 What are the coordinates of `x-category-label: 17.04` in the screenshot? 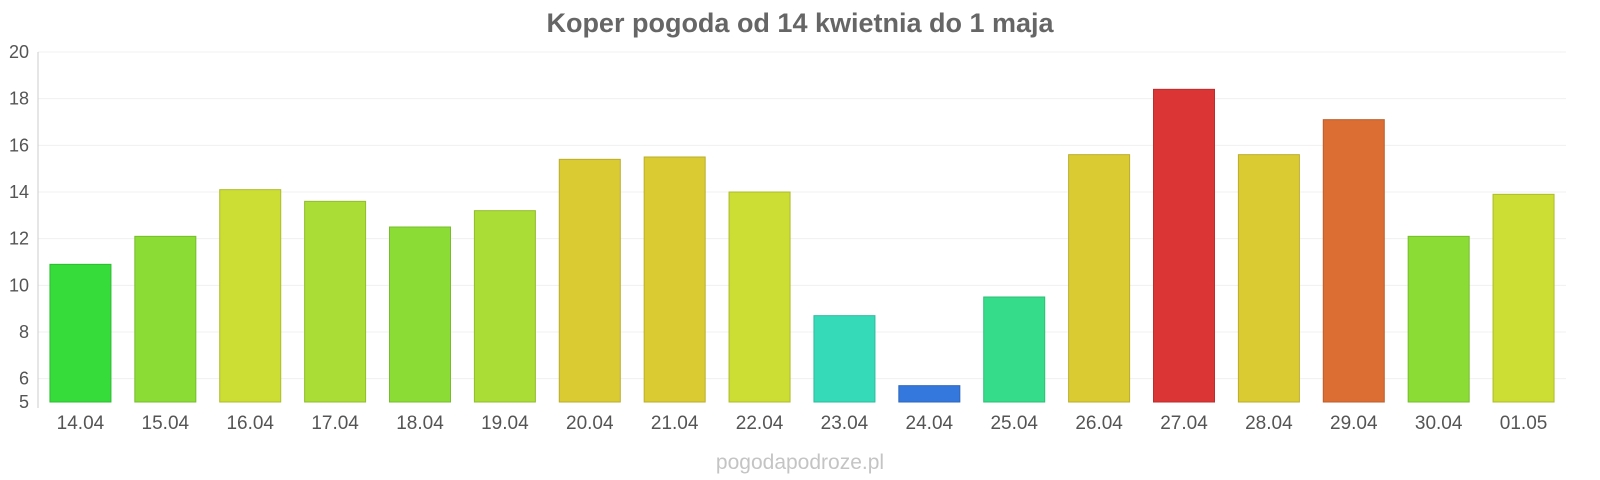 It's located at (335, 423).